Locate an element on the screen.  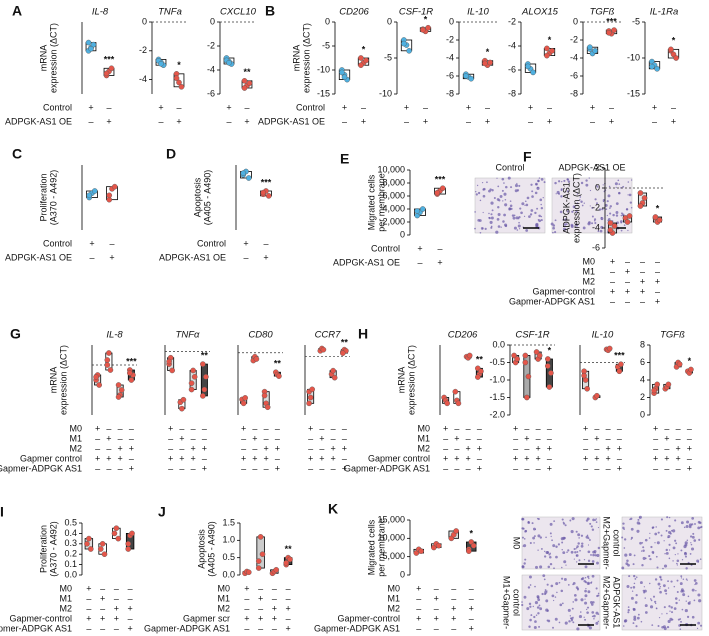
y-tick-label: 0 is located at coordinates (597, 187).